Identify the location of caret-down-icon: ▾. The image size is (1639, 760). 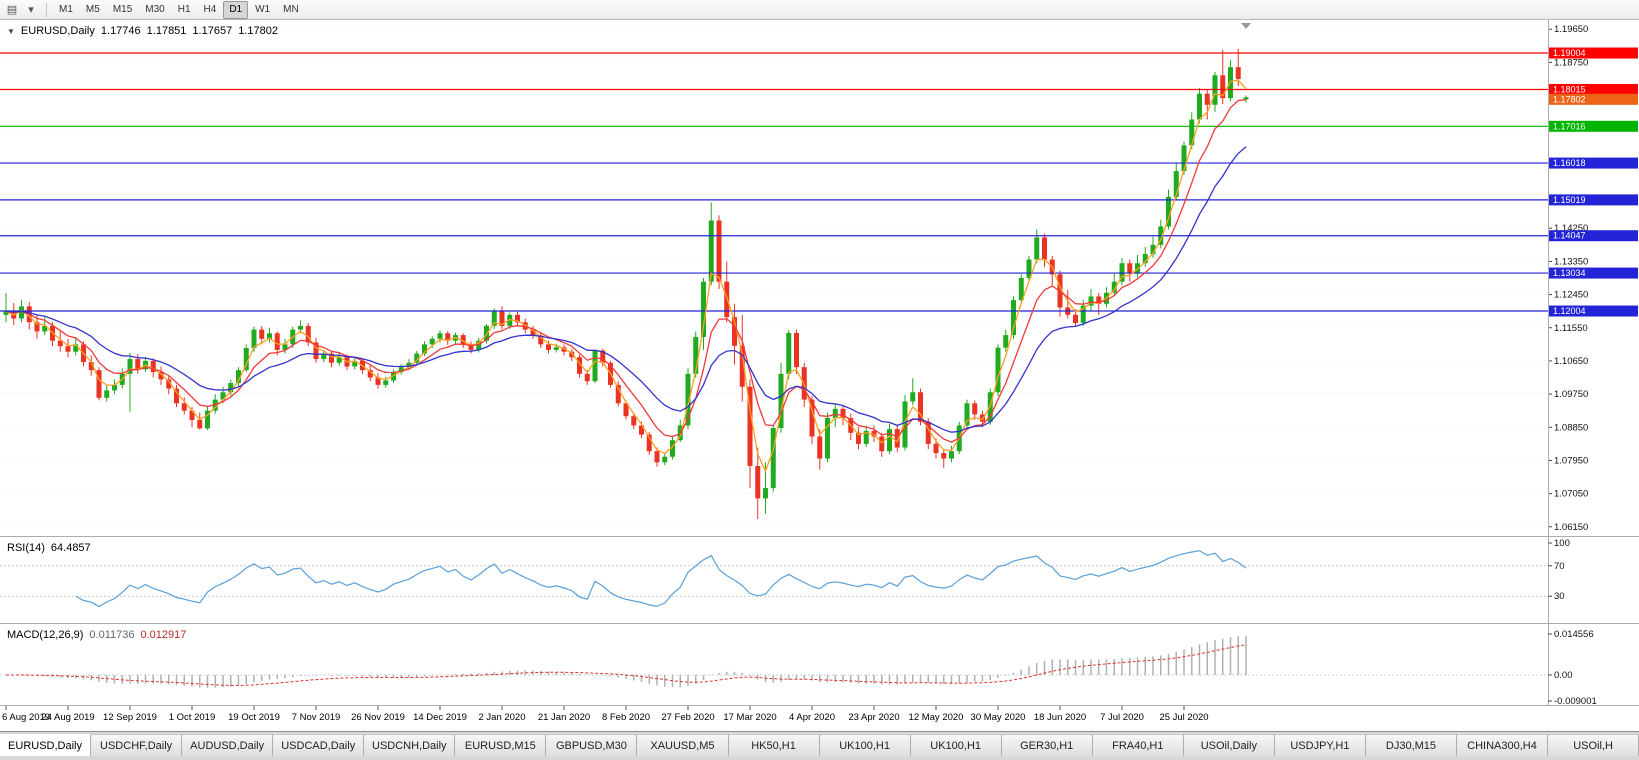
(31, 10).